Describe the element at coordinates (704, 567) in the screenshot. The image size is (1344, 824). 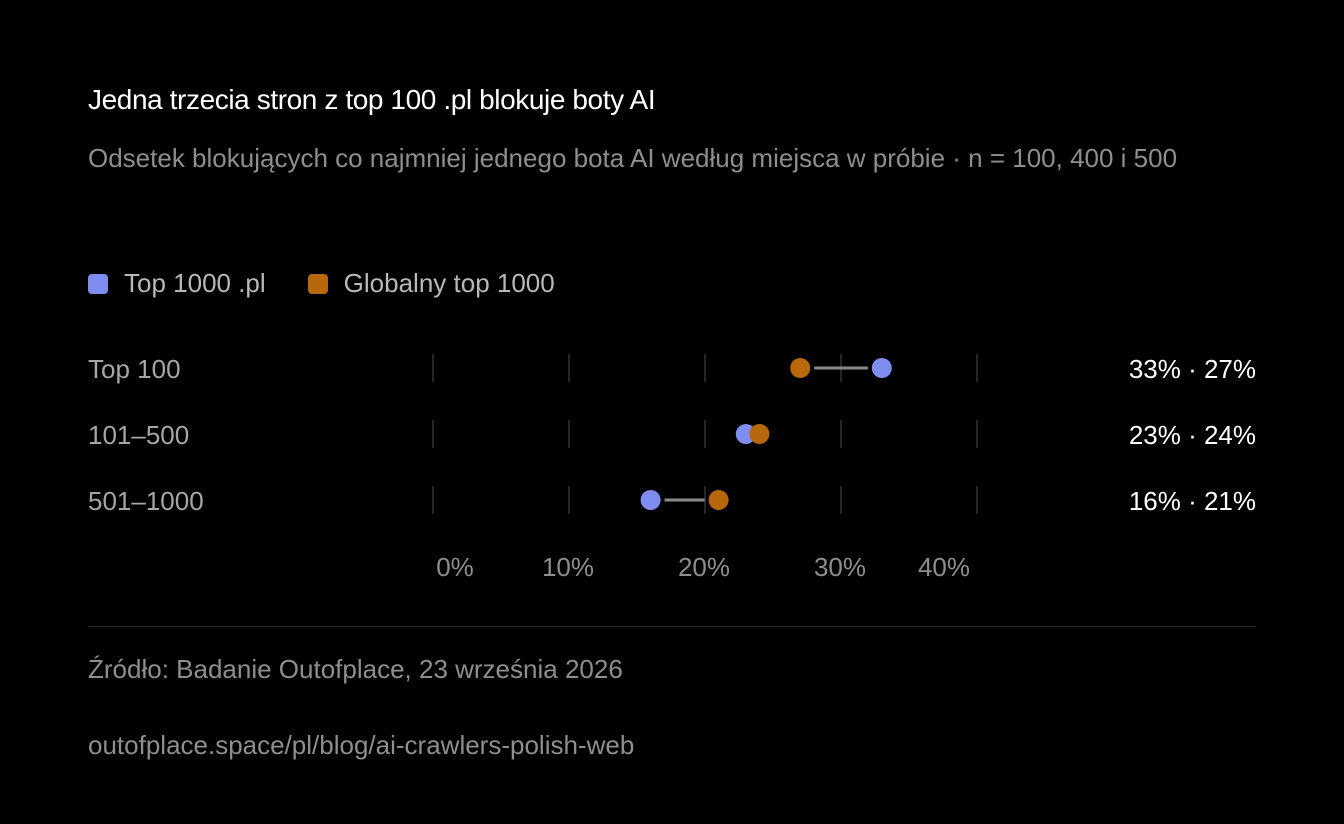
I see `x-tick-label: 20%` at that location.